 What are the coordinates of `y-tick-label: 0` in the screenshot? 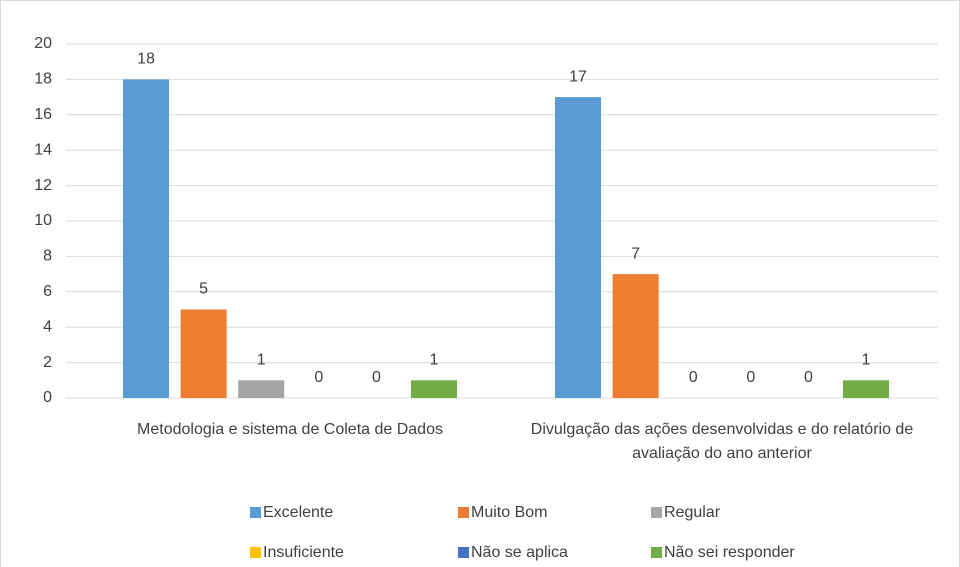 It's located at (47, 397).